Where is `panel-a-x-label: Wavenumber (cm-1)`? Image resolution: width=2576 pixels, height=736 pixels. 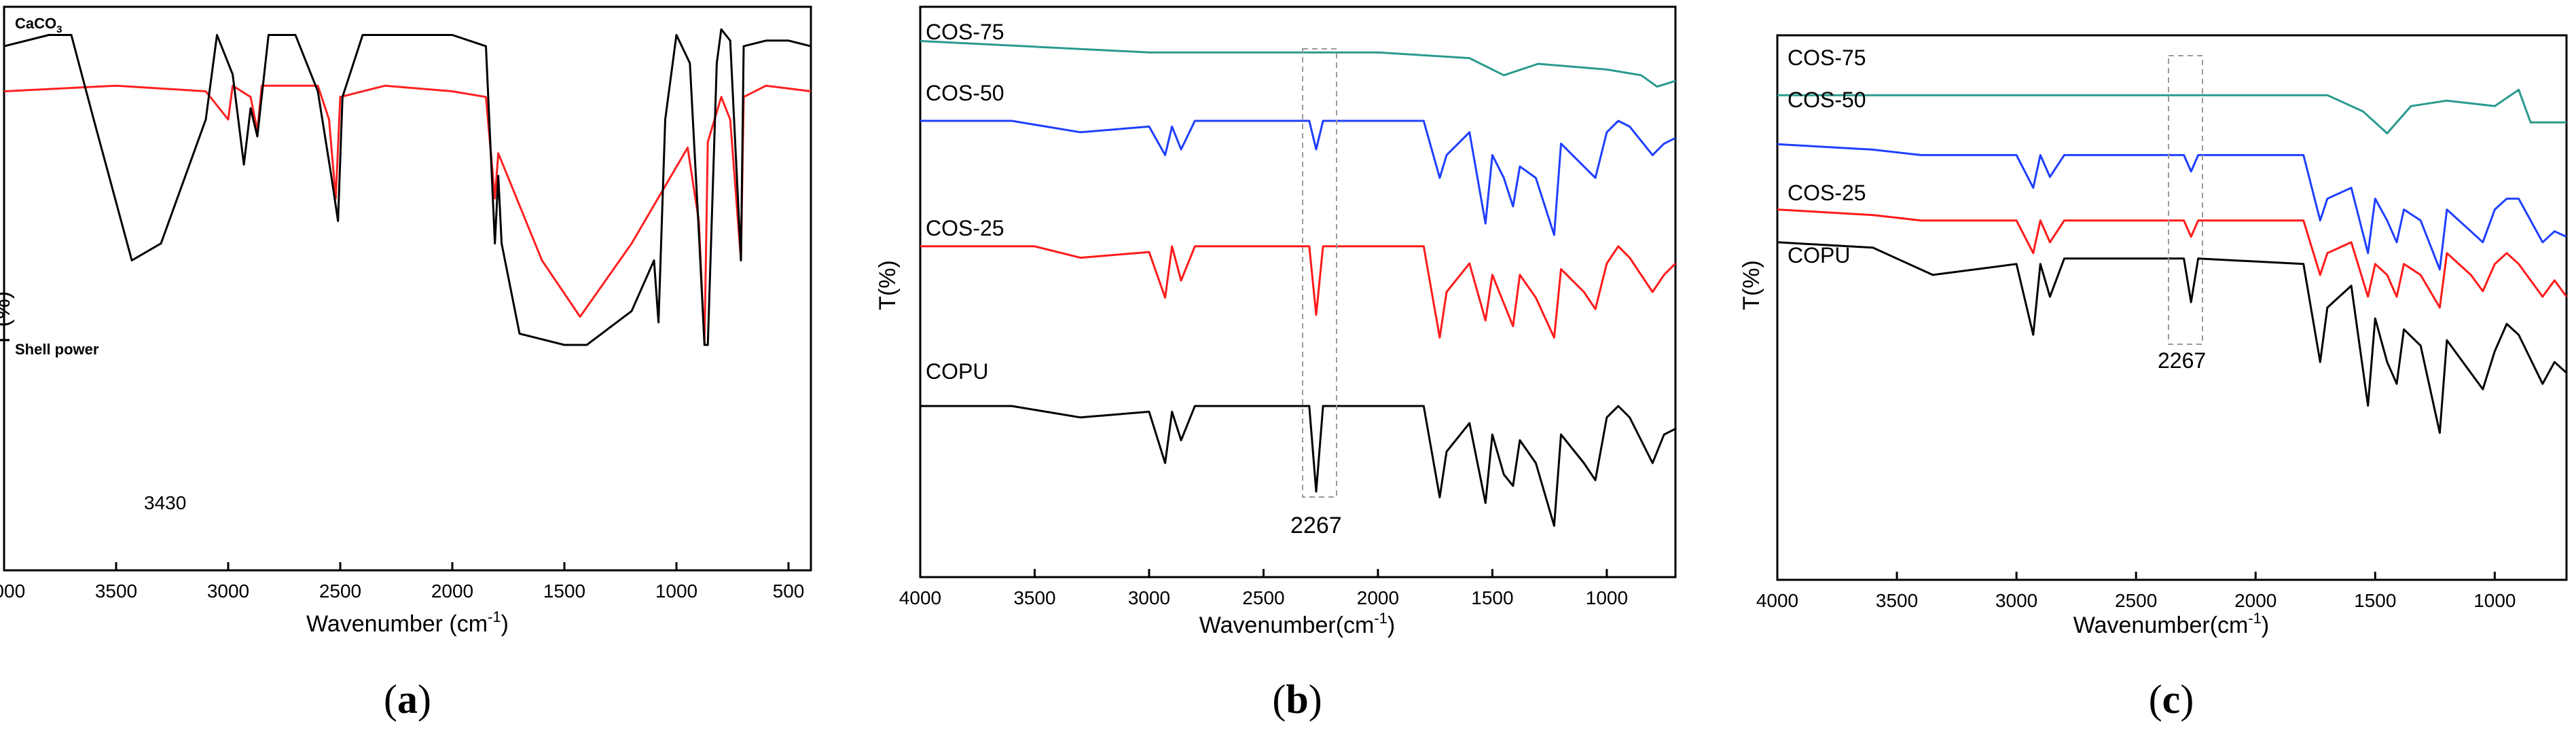 panel-a-x-label: Wavenumber (cm-1) is located at coordinates (407, 622).